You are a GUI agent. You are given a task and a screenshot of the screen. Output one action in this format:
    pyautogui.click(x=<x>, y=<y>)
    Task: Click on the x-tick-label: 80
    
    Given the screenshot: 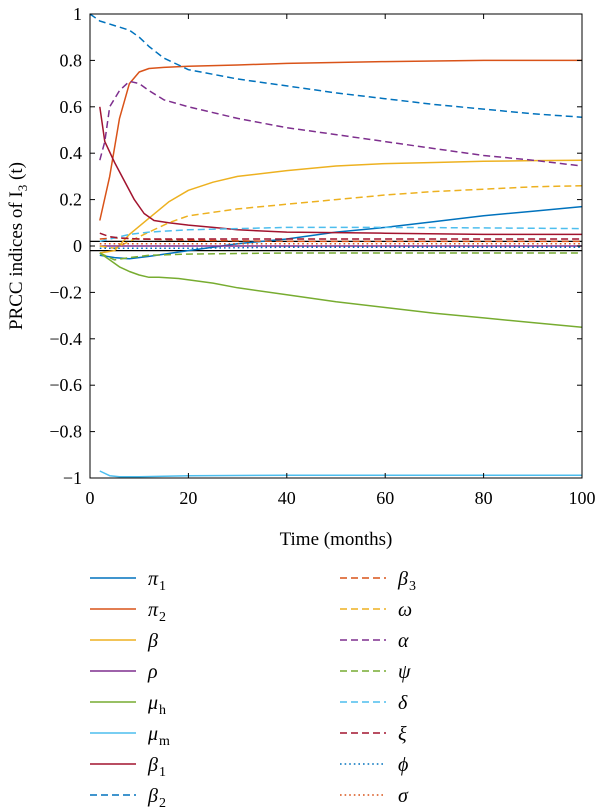 What is the action you would take?
    pyautogui.click(x=484, y=498)
    